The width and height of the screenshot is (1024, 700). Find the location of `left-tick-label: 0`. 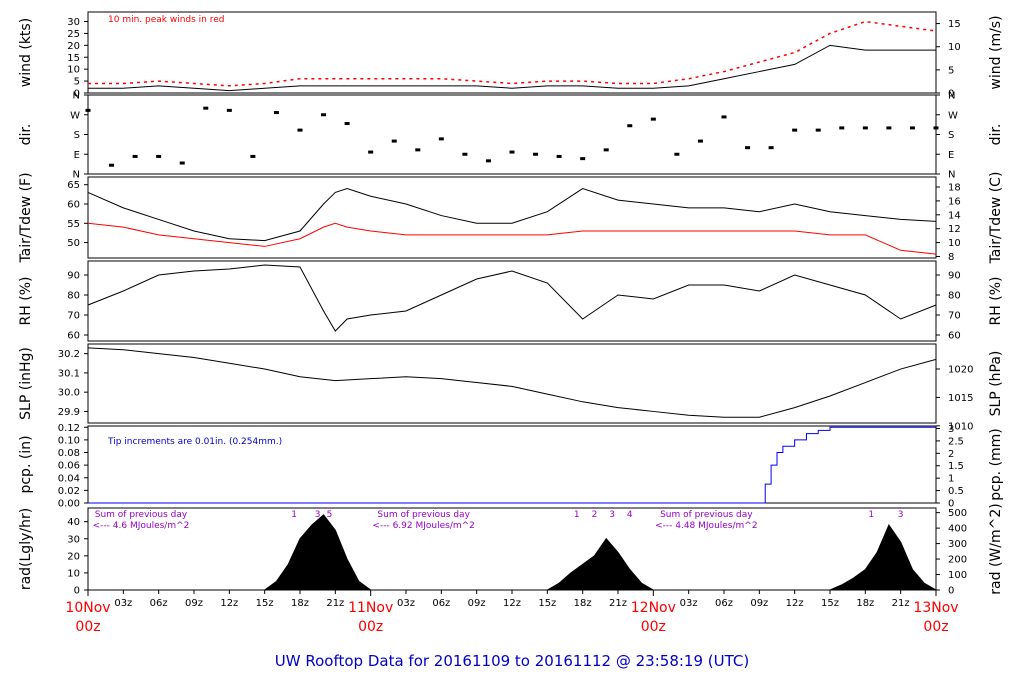

left-tick-label: 0 is located at coordinates (77, 94).